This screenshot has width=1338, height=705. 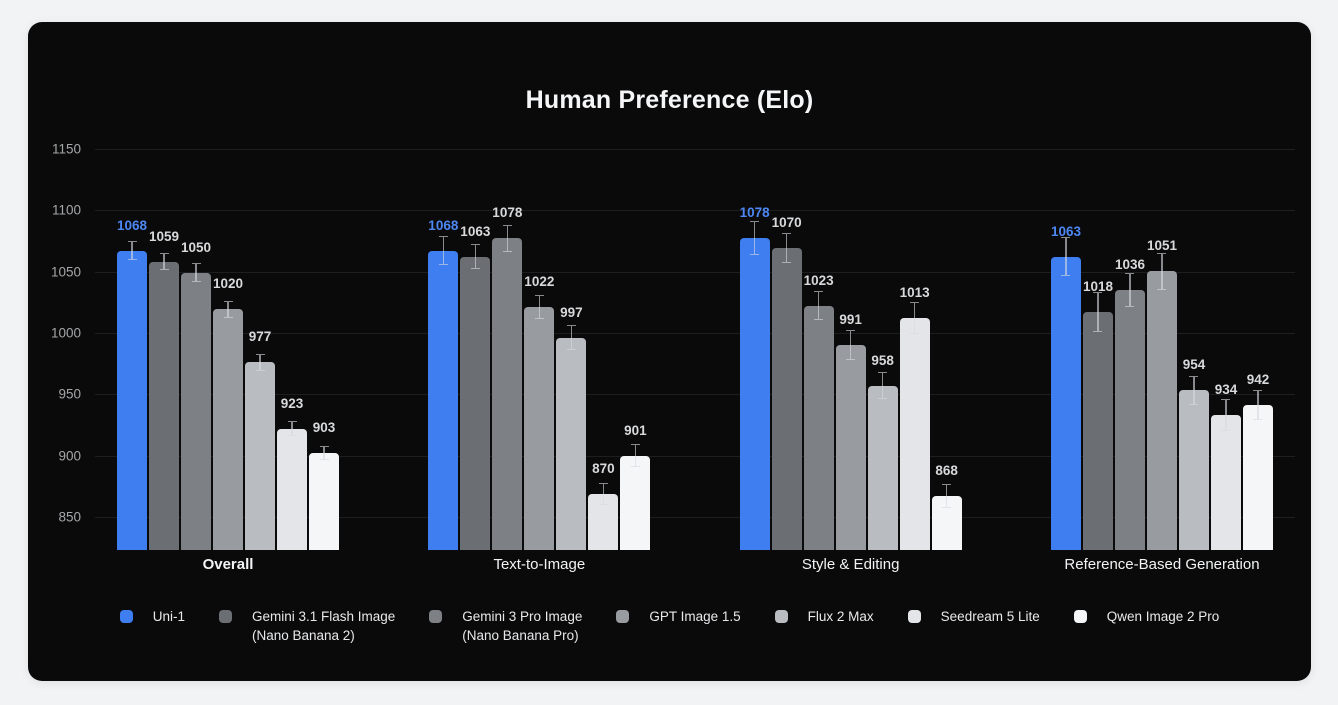 What do you see at coordinates (152, 617) in the screenshot?
I see `legend-item: Uni-1` at bounding box center [152, 617].